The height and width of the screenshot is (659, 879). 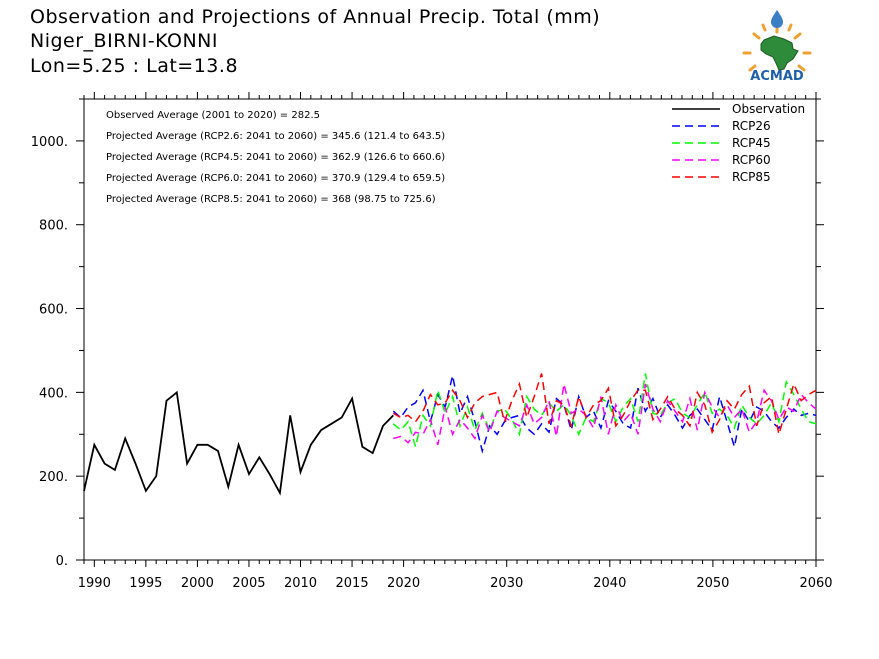 I want to click on observation-line, so click(x=238, y=443).